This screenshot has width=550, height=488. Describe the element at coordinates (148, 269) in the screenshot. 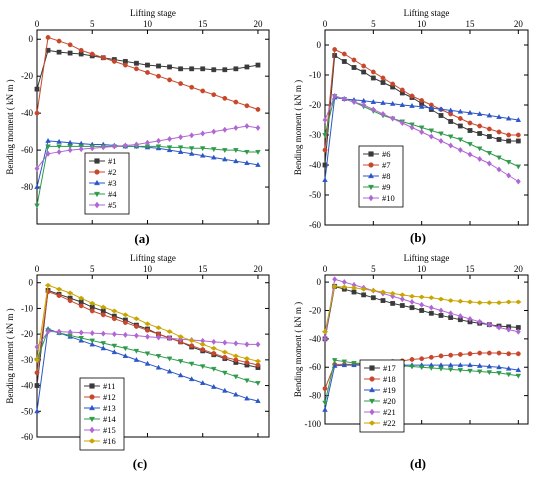

I see `x-tick-label: 10` at that location.